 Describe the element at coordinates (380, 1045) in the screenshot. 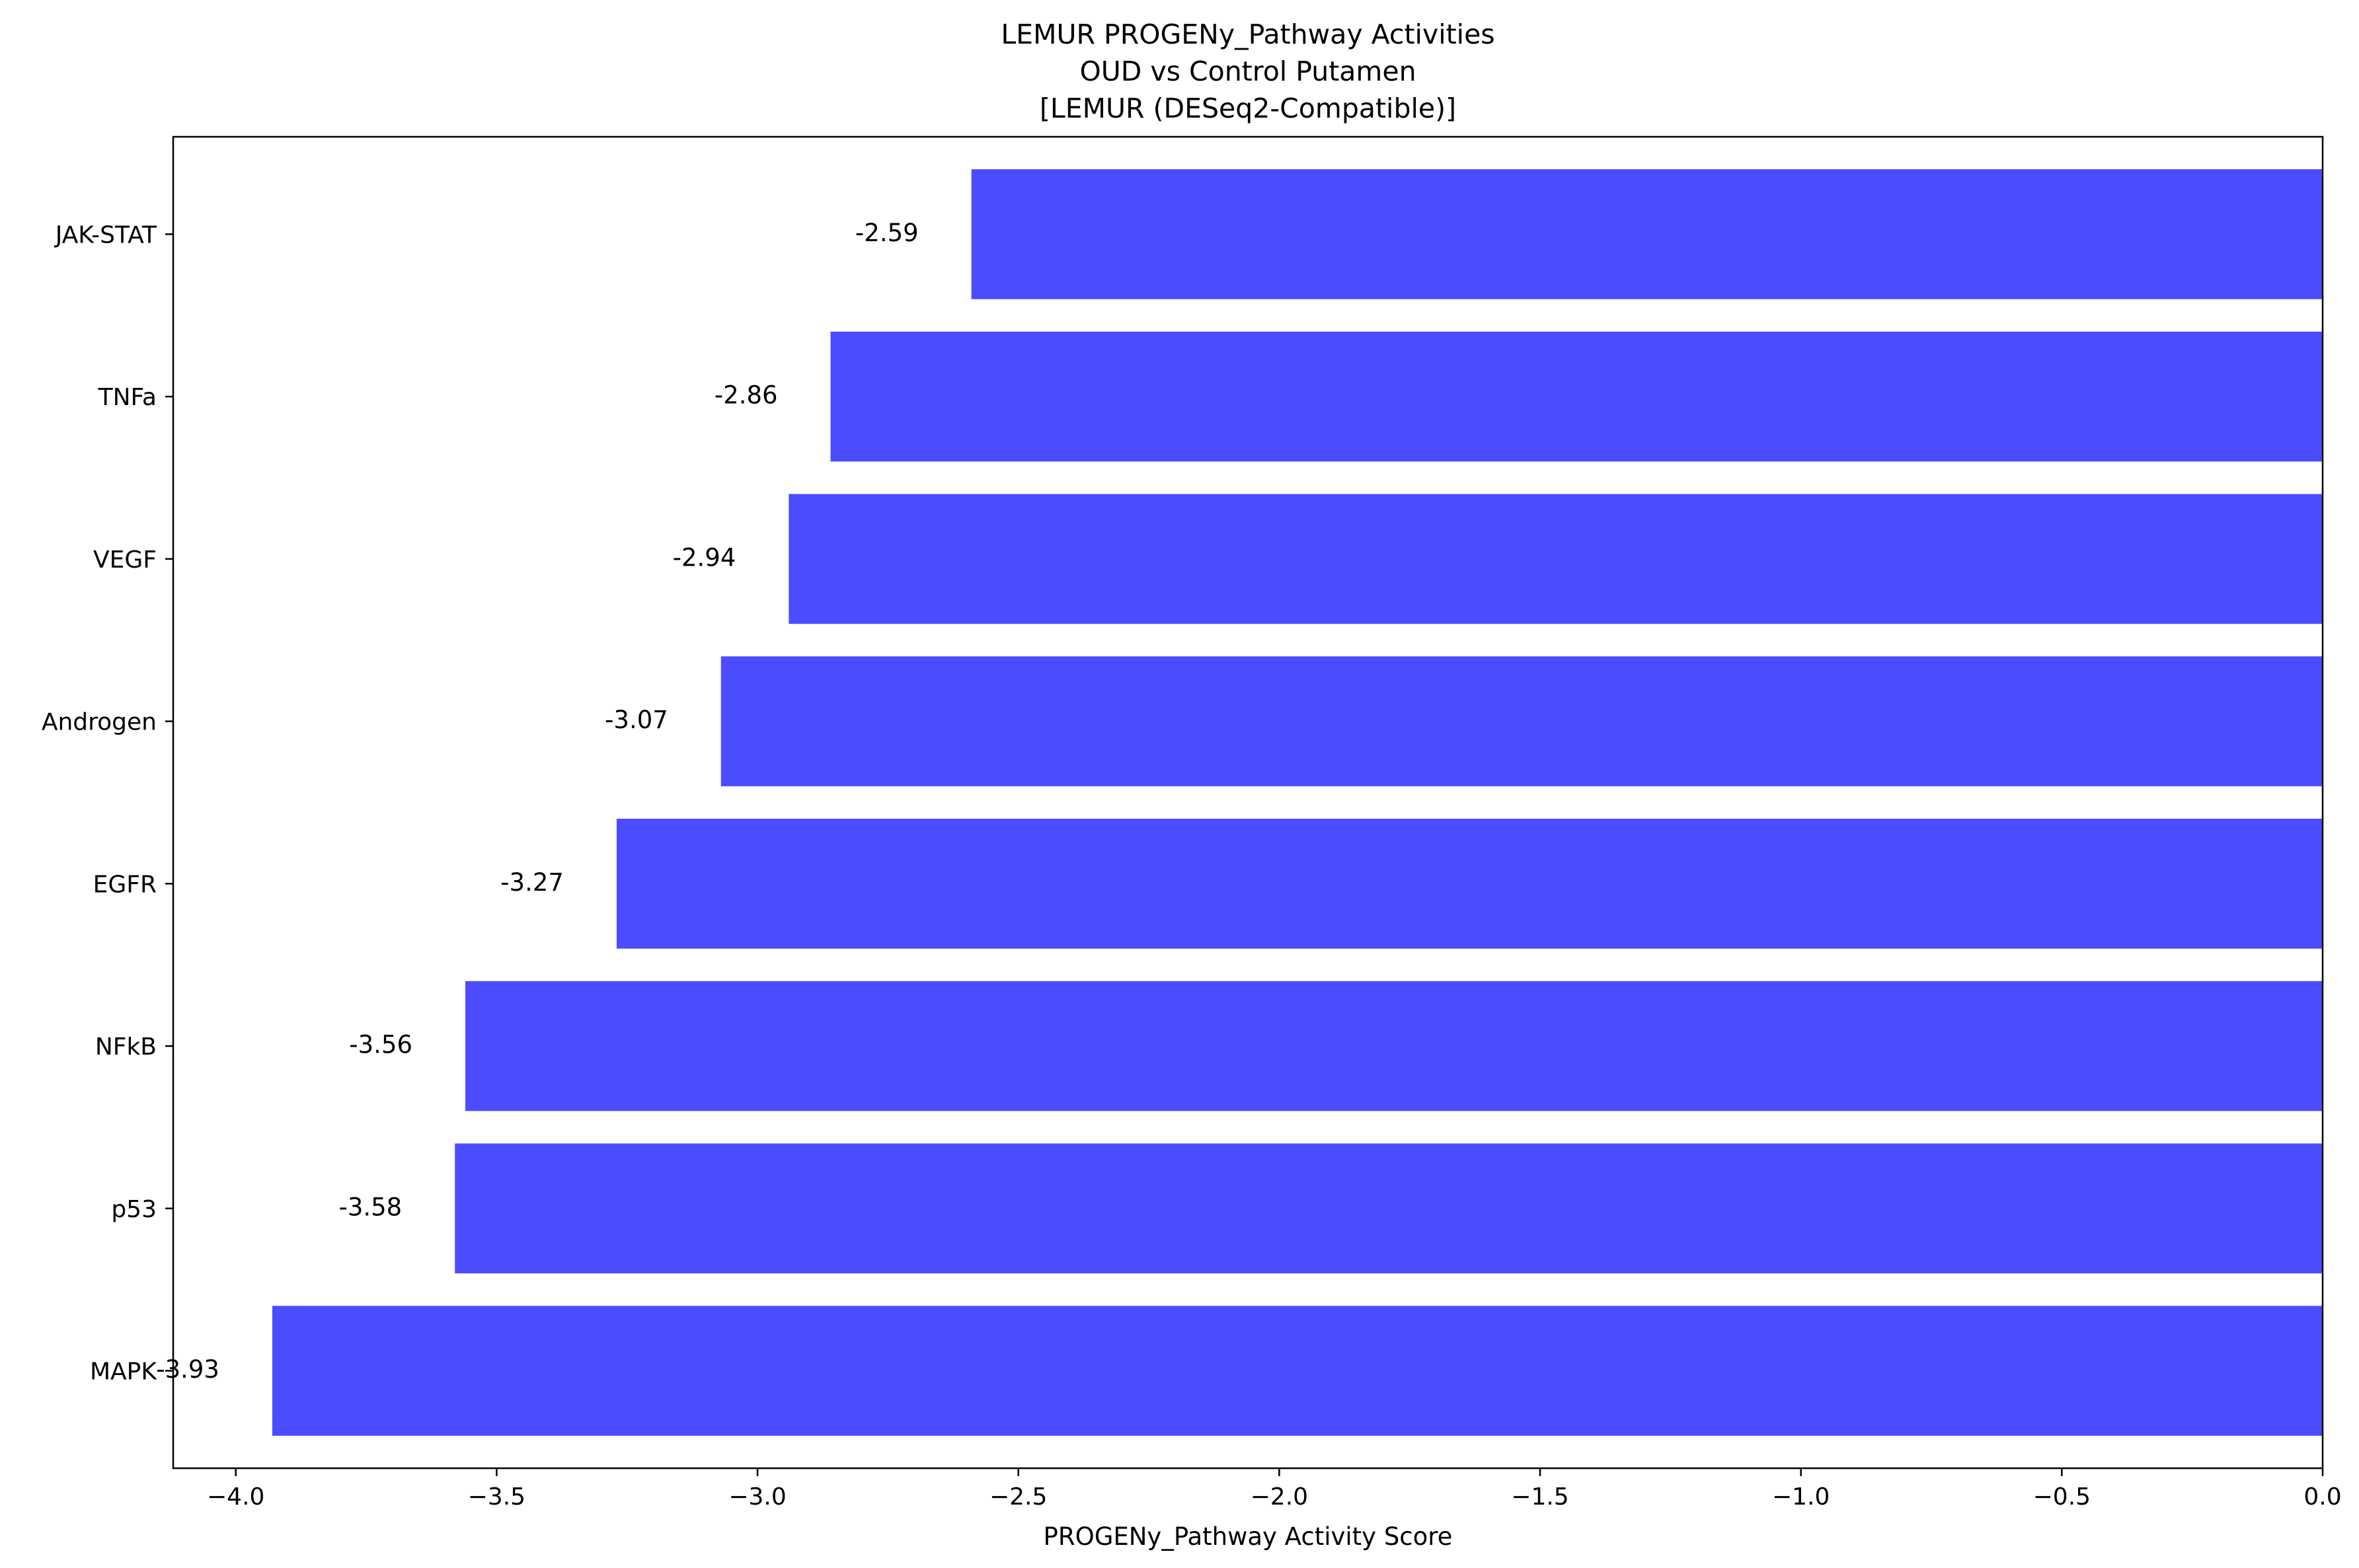

I see `value-label-nfkb: -3.56` at that location.